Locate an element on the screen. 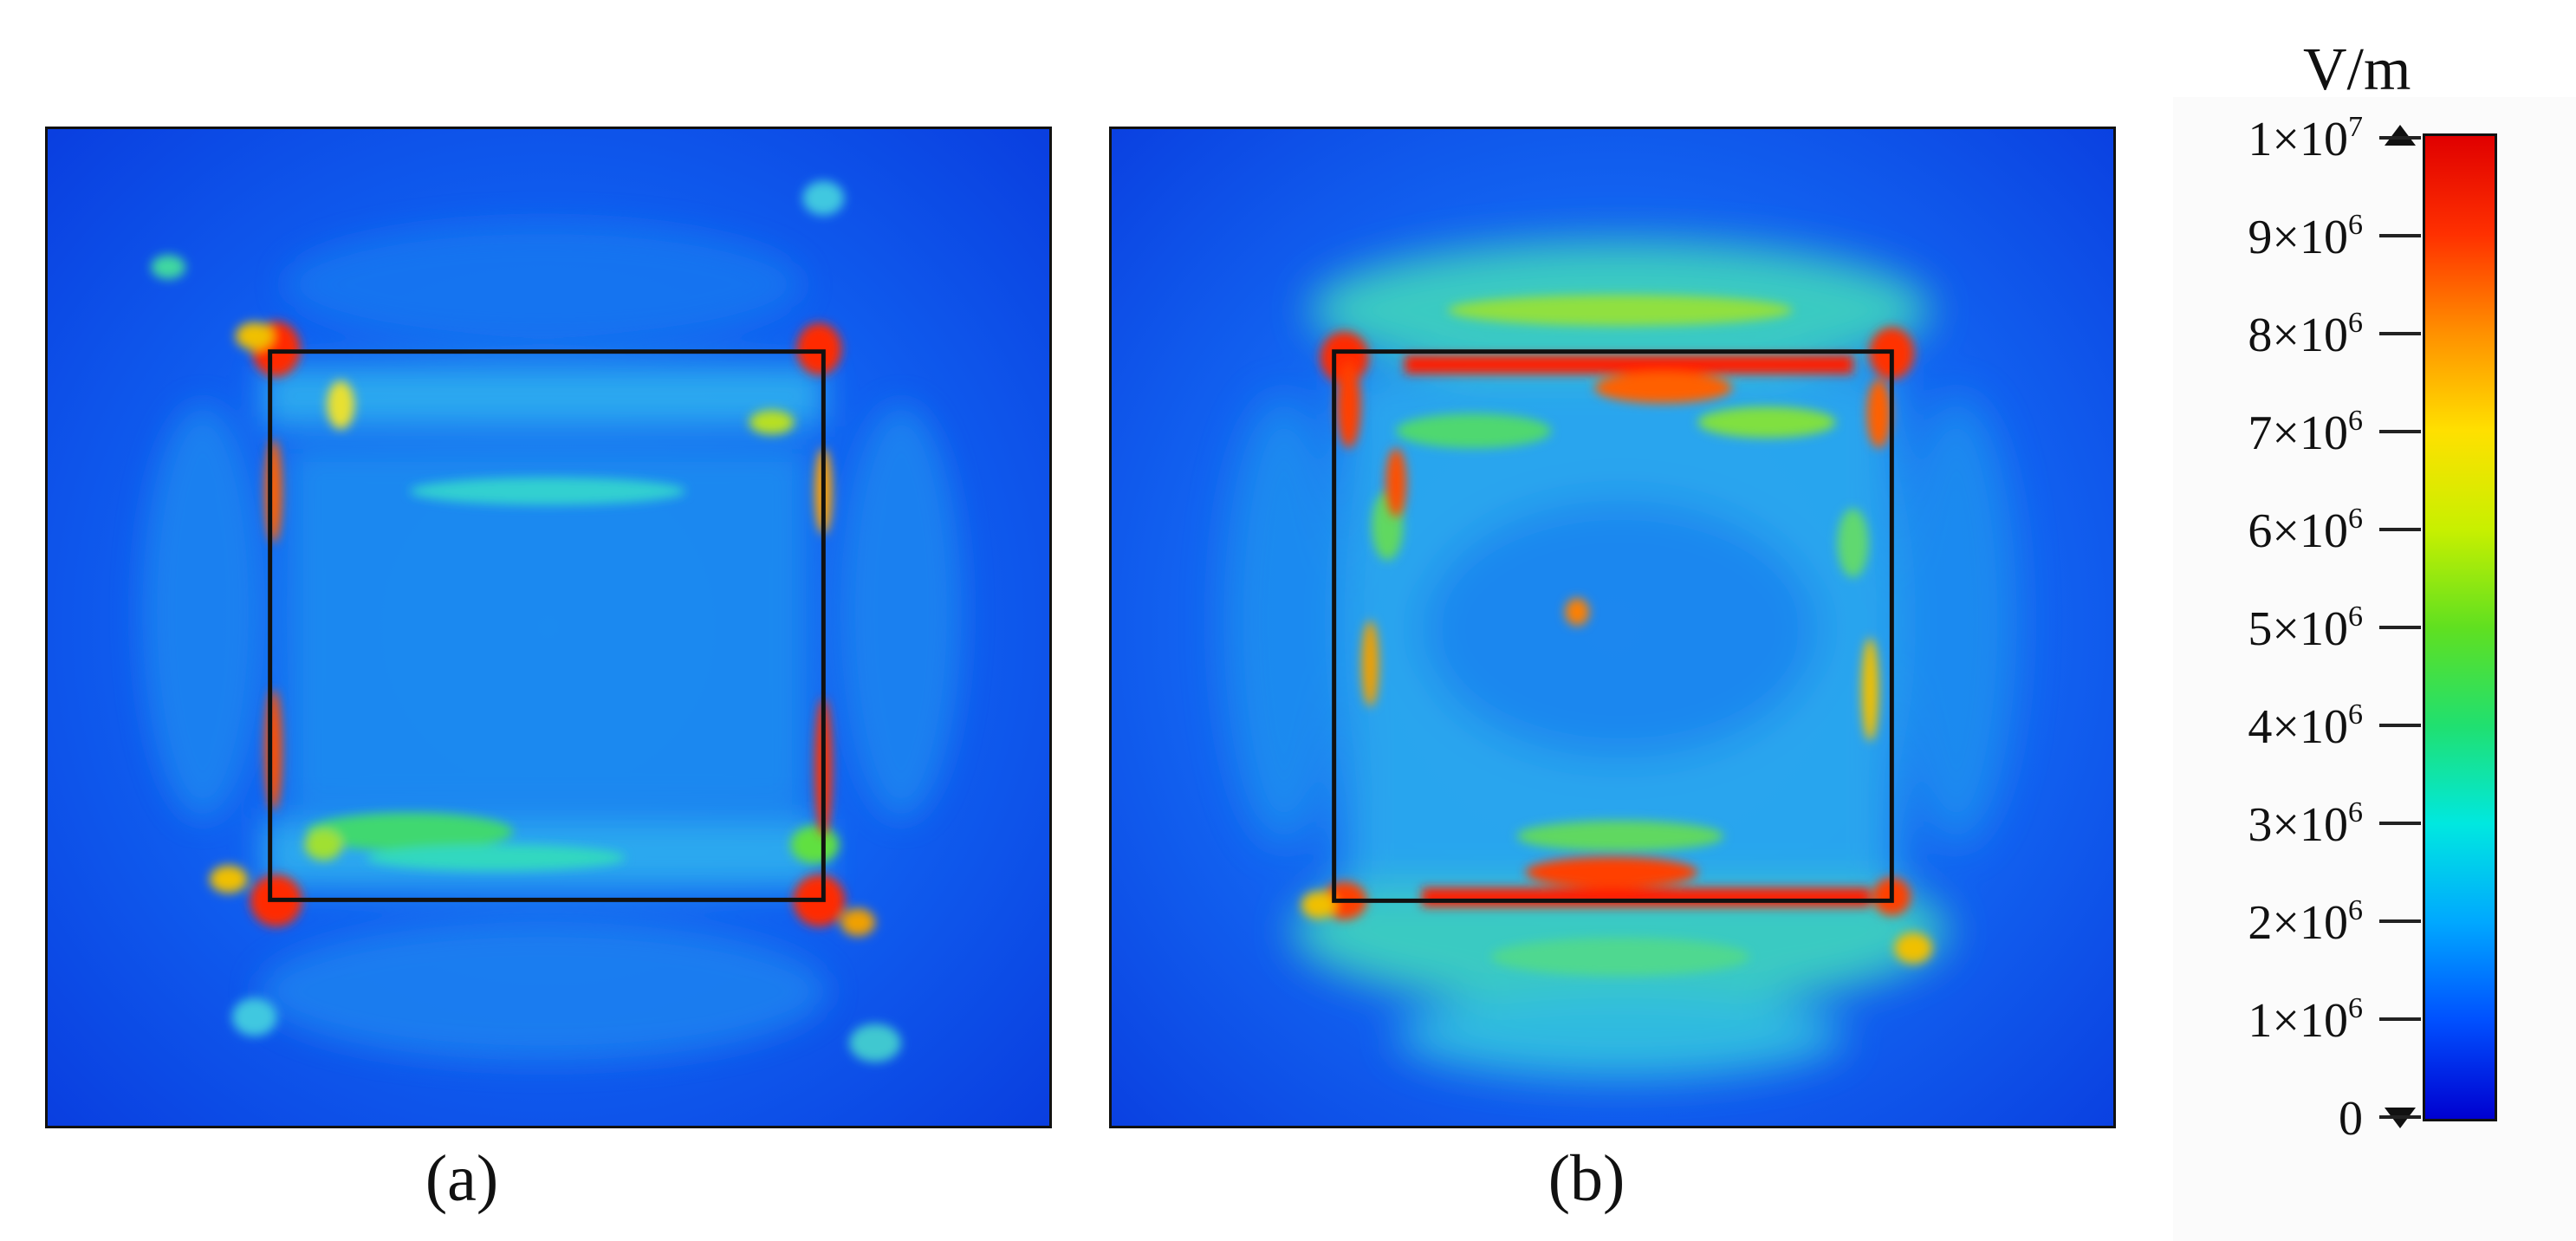  max-arrow-icon is located at coordinates (2400, 135).